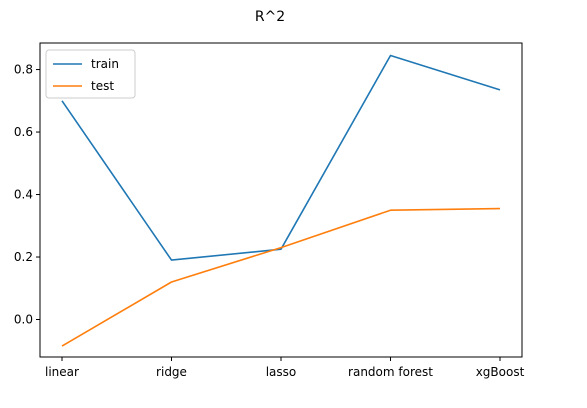 This screenshot has height=408, width=587. Describe the element at coordinates (270, 17) in the screenshot. I see `chart-title: R^2` at that location.